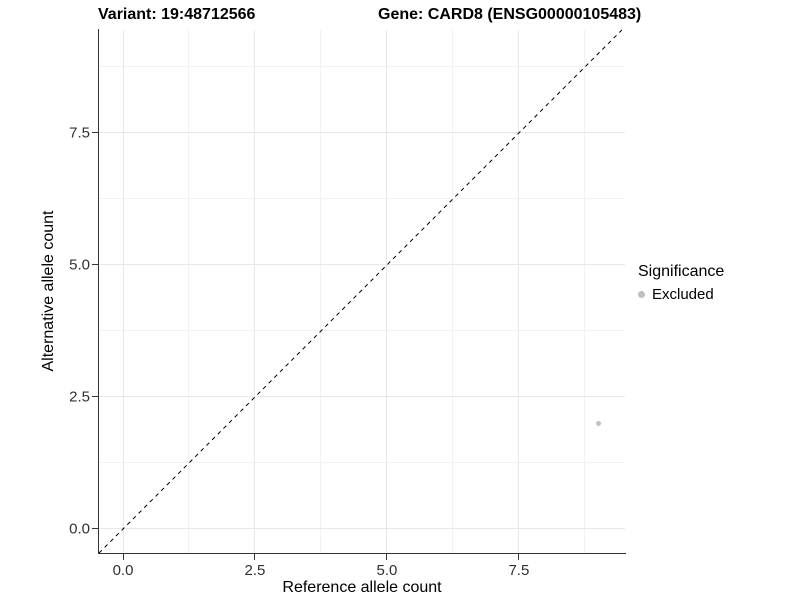 The height and width of the screenshot is (600, 800). I want to click on legend-key-dot-icon, so click(641, 294).